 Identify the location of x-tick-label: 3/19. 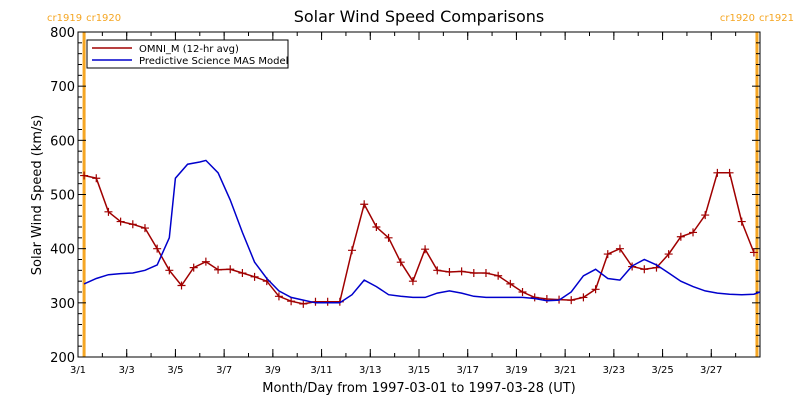
(516, 370).